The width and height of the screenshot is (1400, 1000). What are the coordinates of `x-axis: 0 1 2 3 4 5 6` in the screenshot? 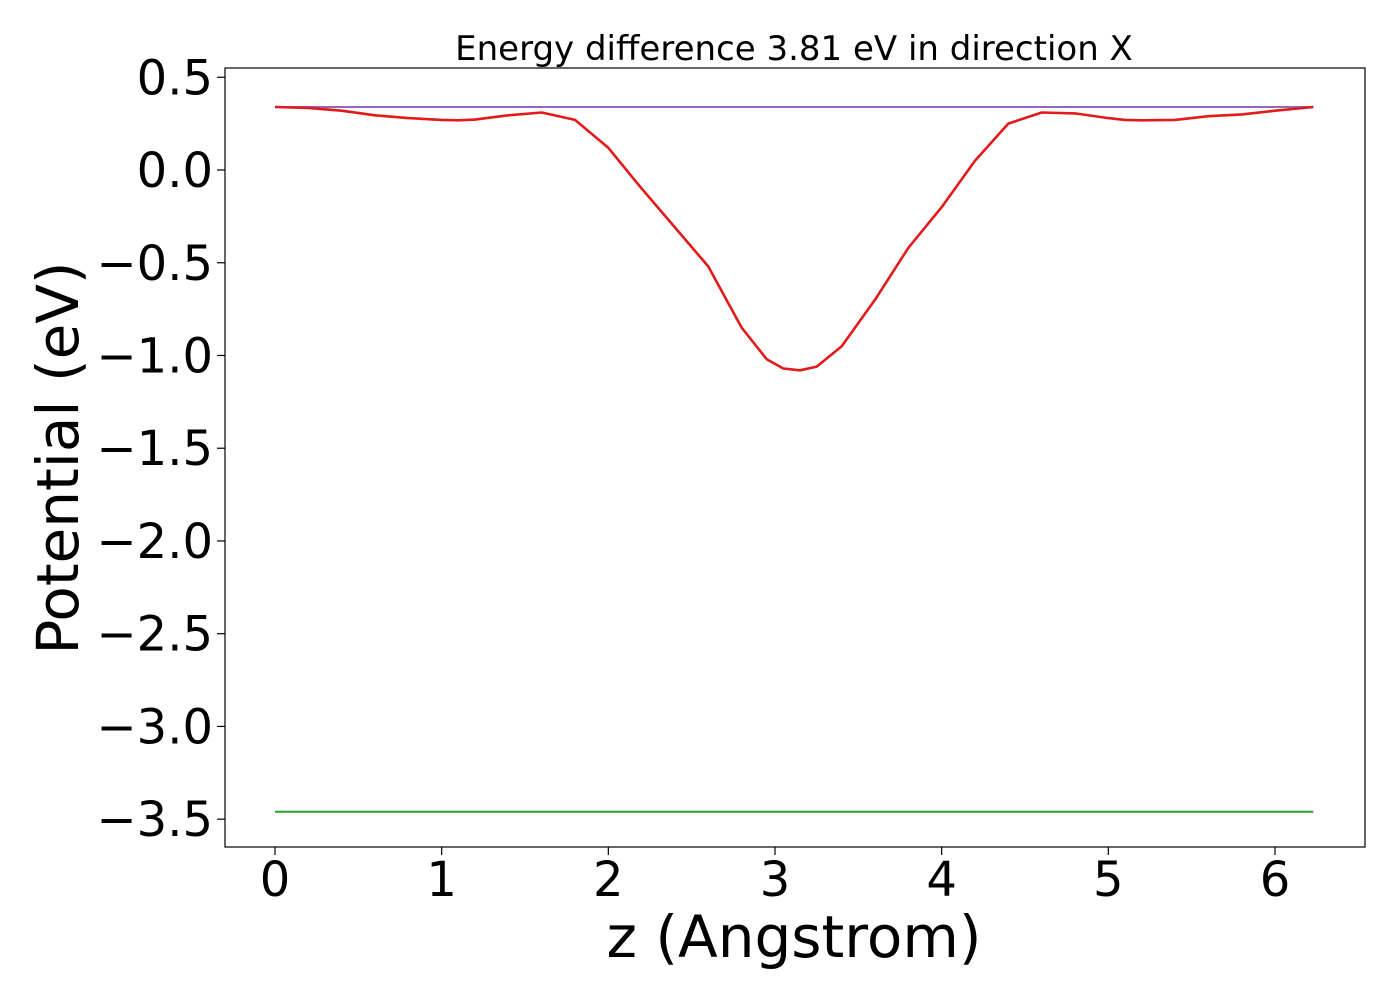 It's located at (775, 877).